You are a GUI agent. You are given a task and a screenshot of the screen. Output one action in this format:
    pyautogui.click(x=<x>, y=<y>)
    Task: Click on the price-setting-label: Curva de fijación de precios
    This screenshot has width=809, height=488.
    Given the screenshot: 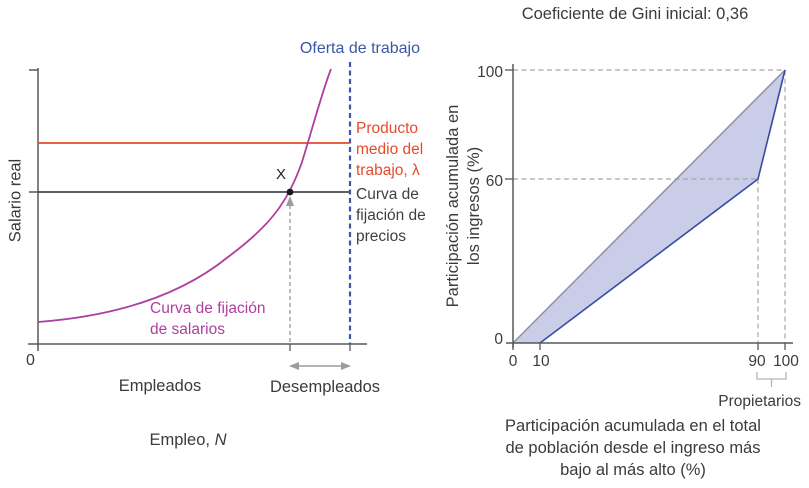 What is the action you would take?
    pyautogui.click(x=391, y=215)
    